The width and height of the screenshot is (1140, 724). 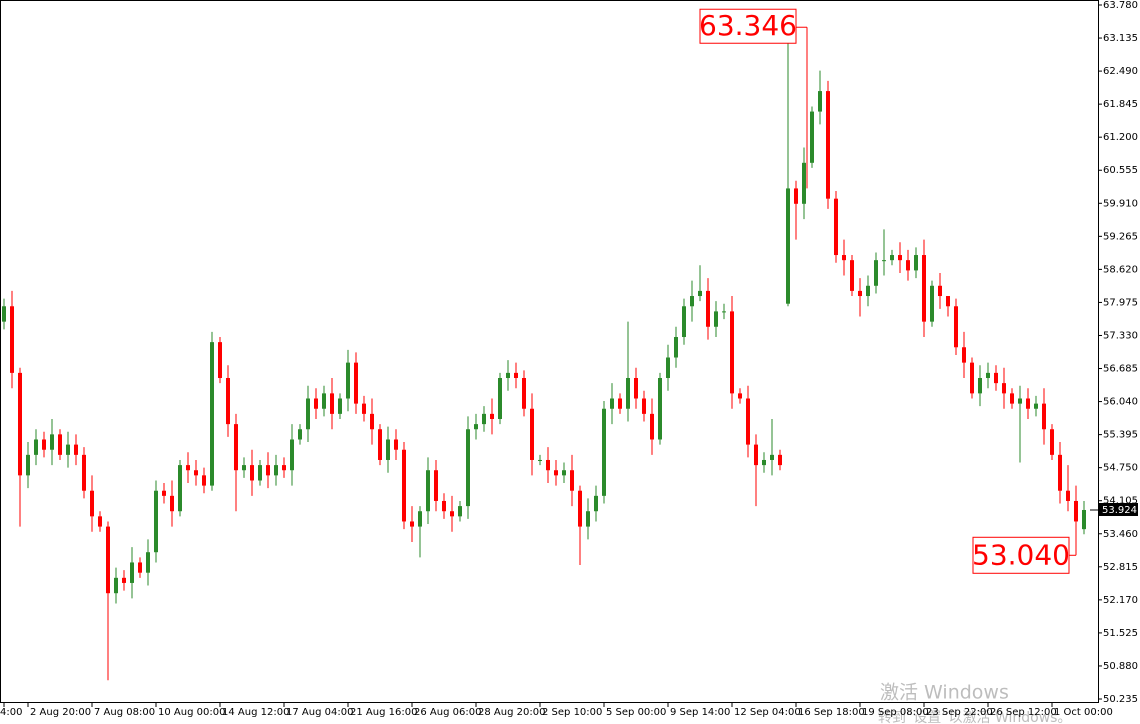 I want to click on watermark: 激活 Windows, so click(x=944, y=693).